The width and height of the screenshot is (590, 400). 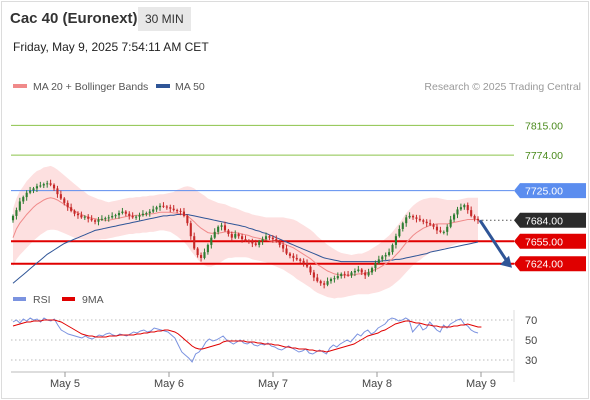 I want to click on chart-header: Cac 40 (Euronext) 30 MIN, so click(x=294, y=19).